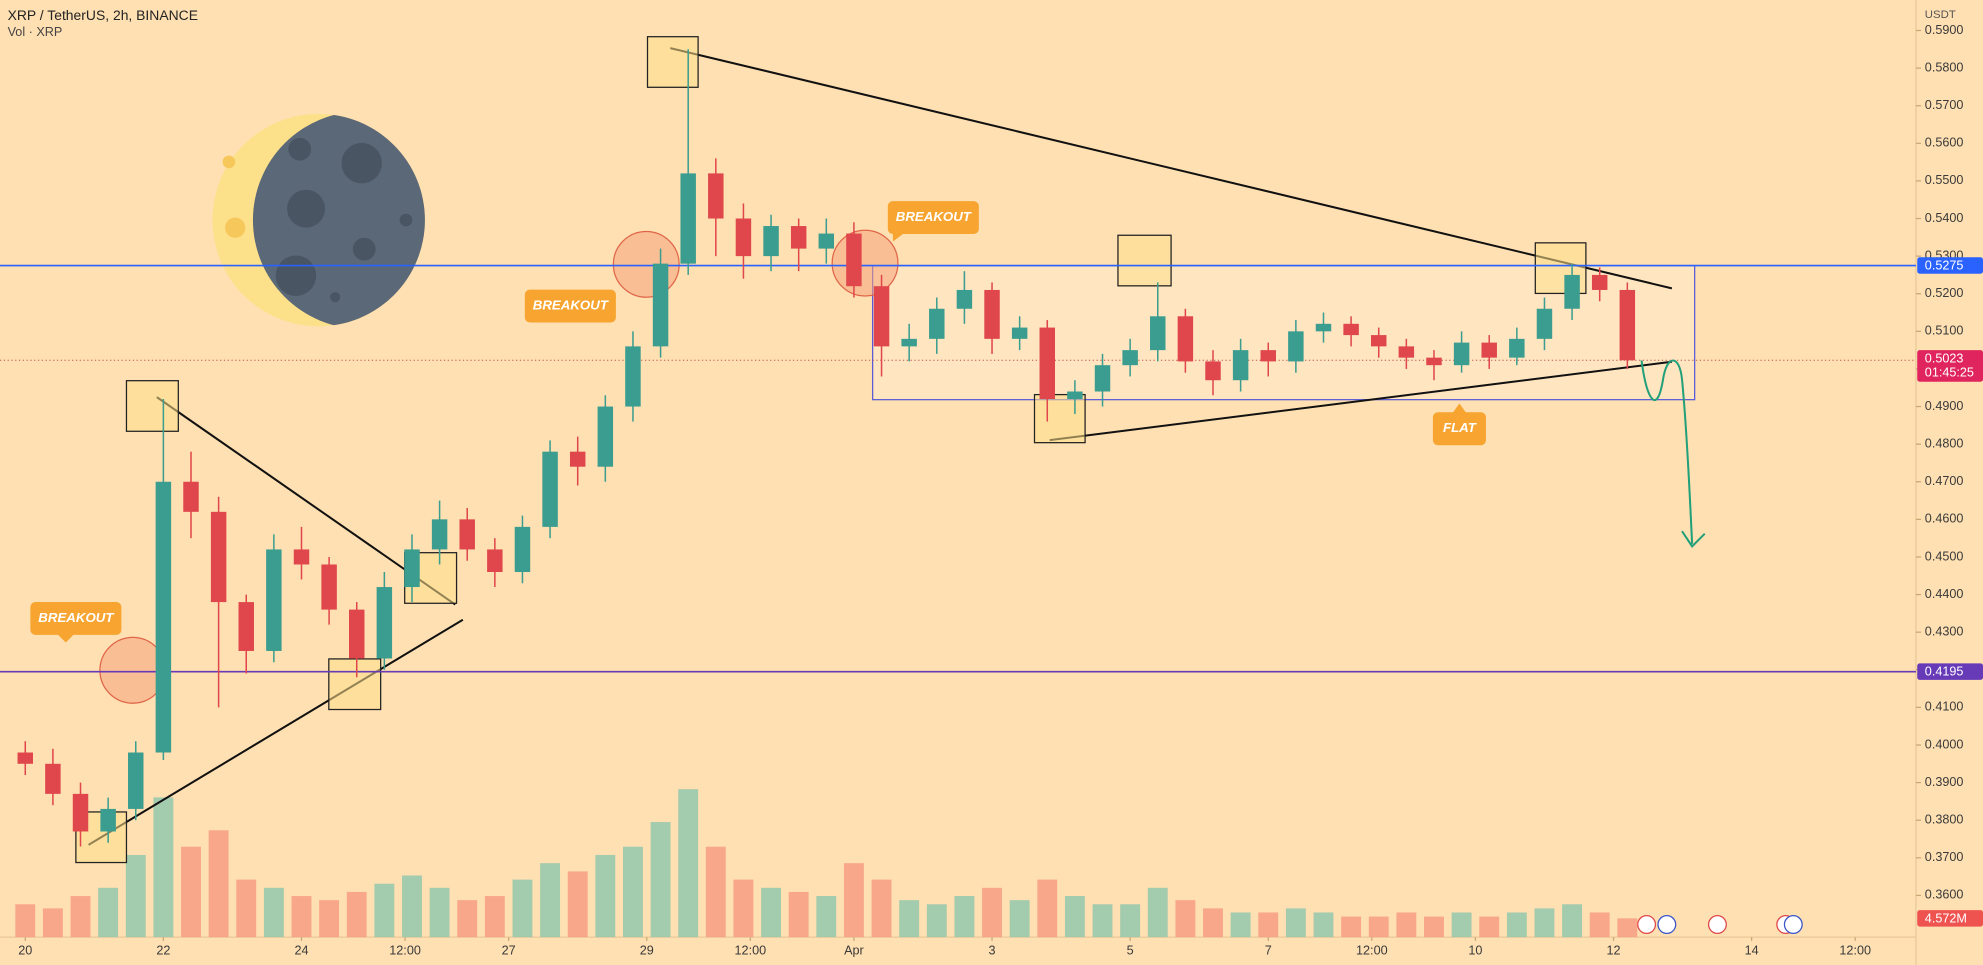 This screenshot has width=1983, height=965. What do you see at coordinates (1944, 406) in the screenshot?
I see `y-tick-label: 0.4900` at bounding box center [1944, 406].